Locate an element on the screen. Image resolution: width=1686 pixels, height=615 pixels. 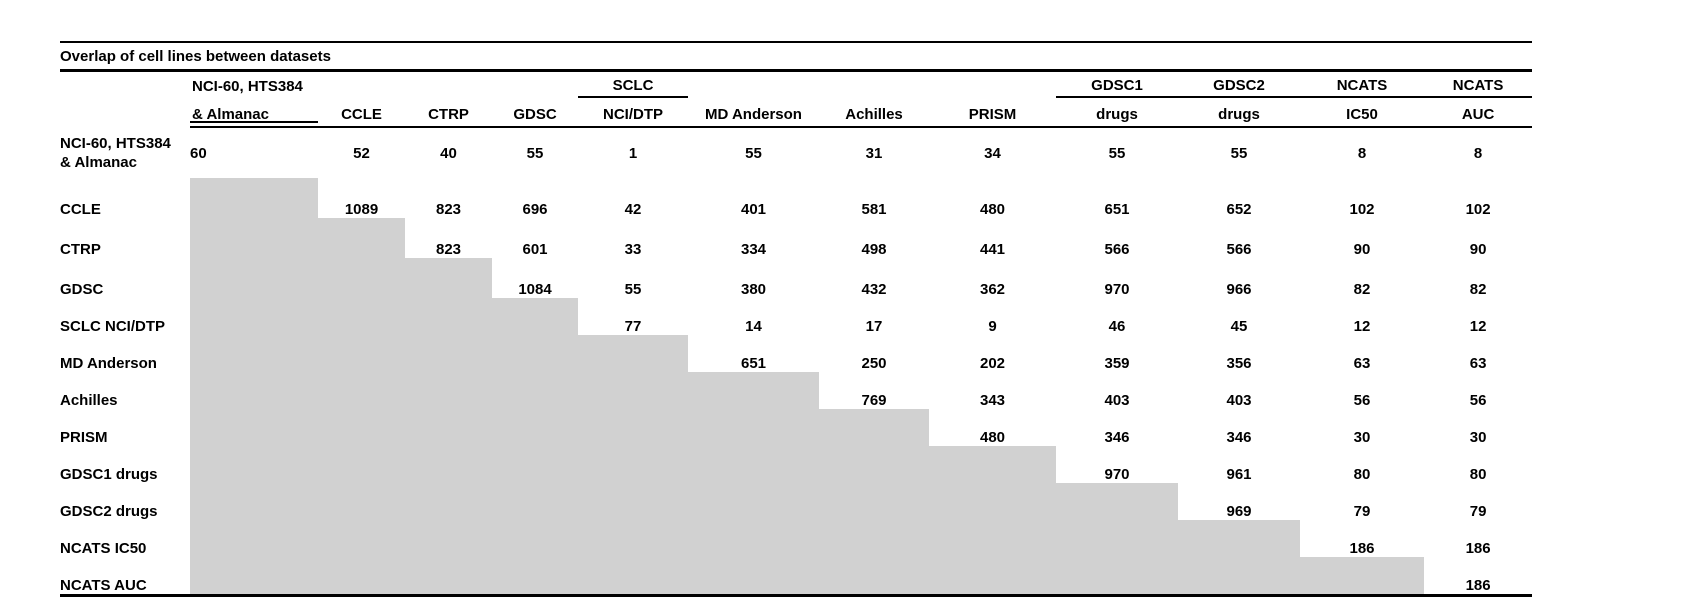
row-label: SCLC NCI/DTP is located at coordinates (112, 326).